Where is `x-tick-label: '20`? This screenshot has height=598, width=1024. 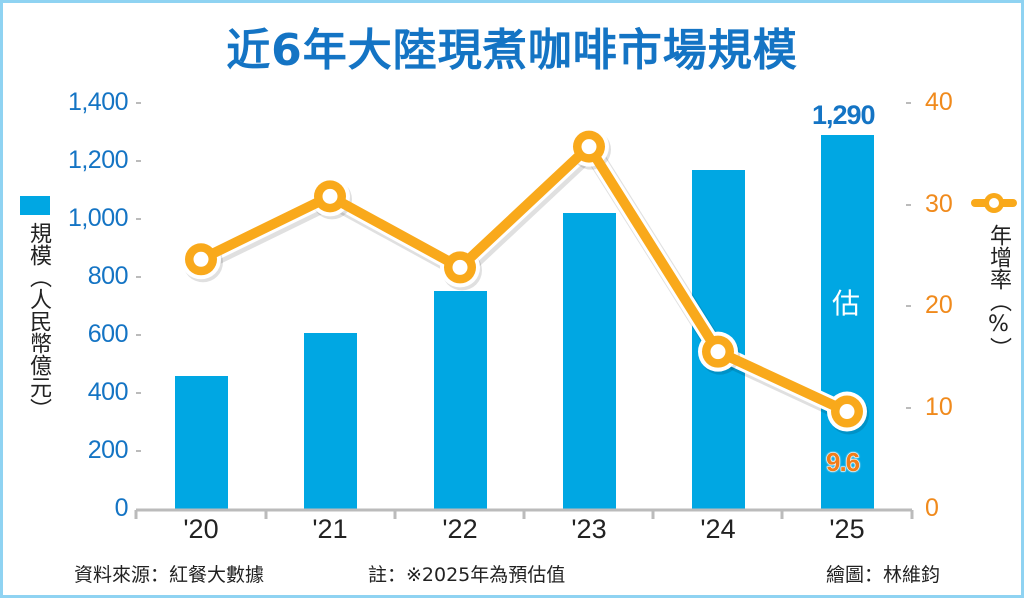
x-tick-label: '20 is located at coordinates (201, 529).